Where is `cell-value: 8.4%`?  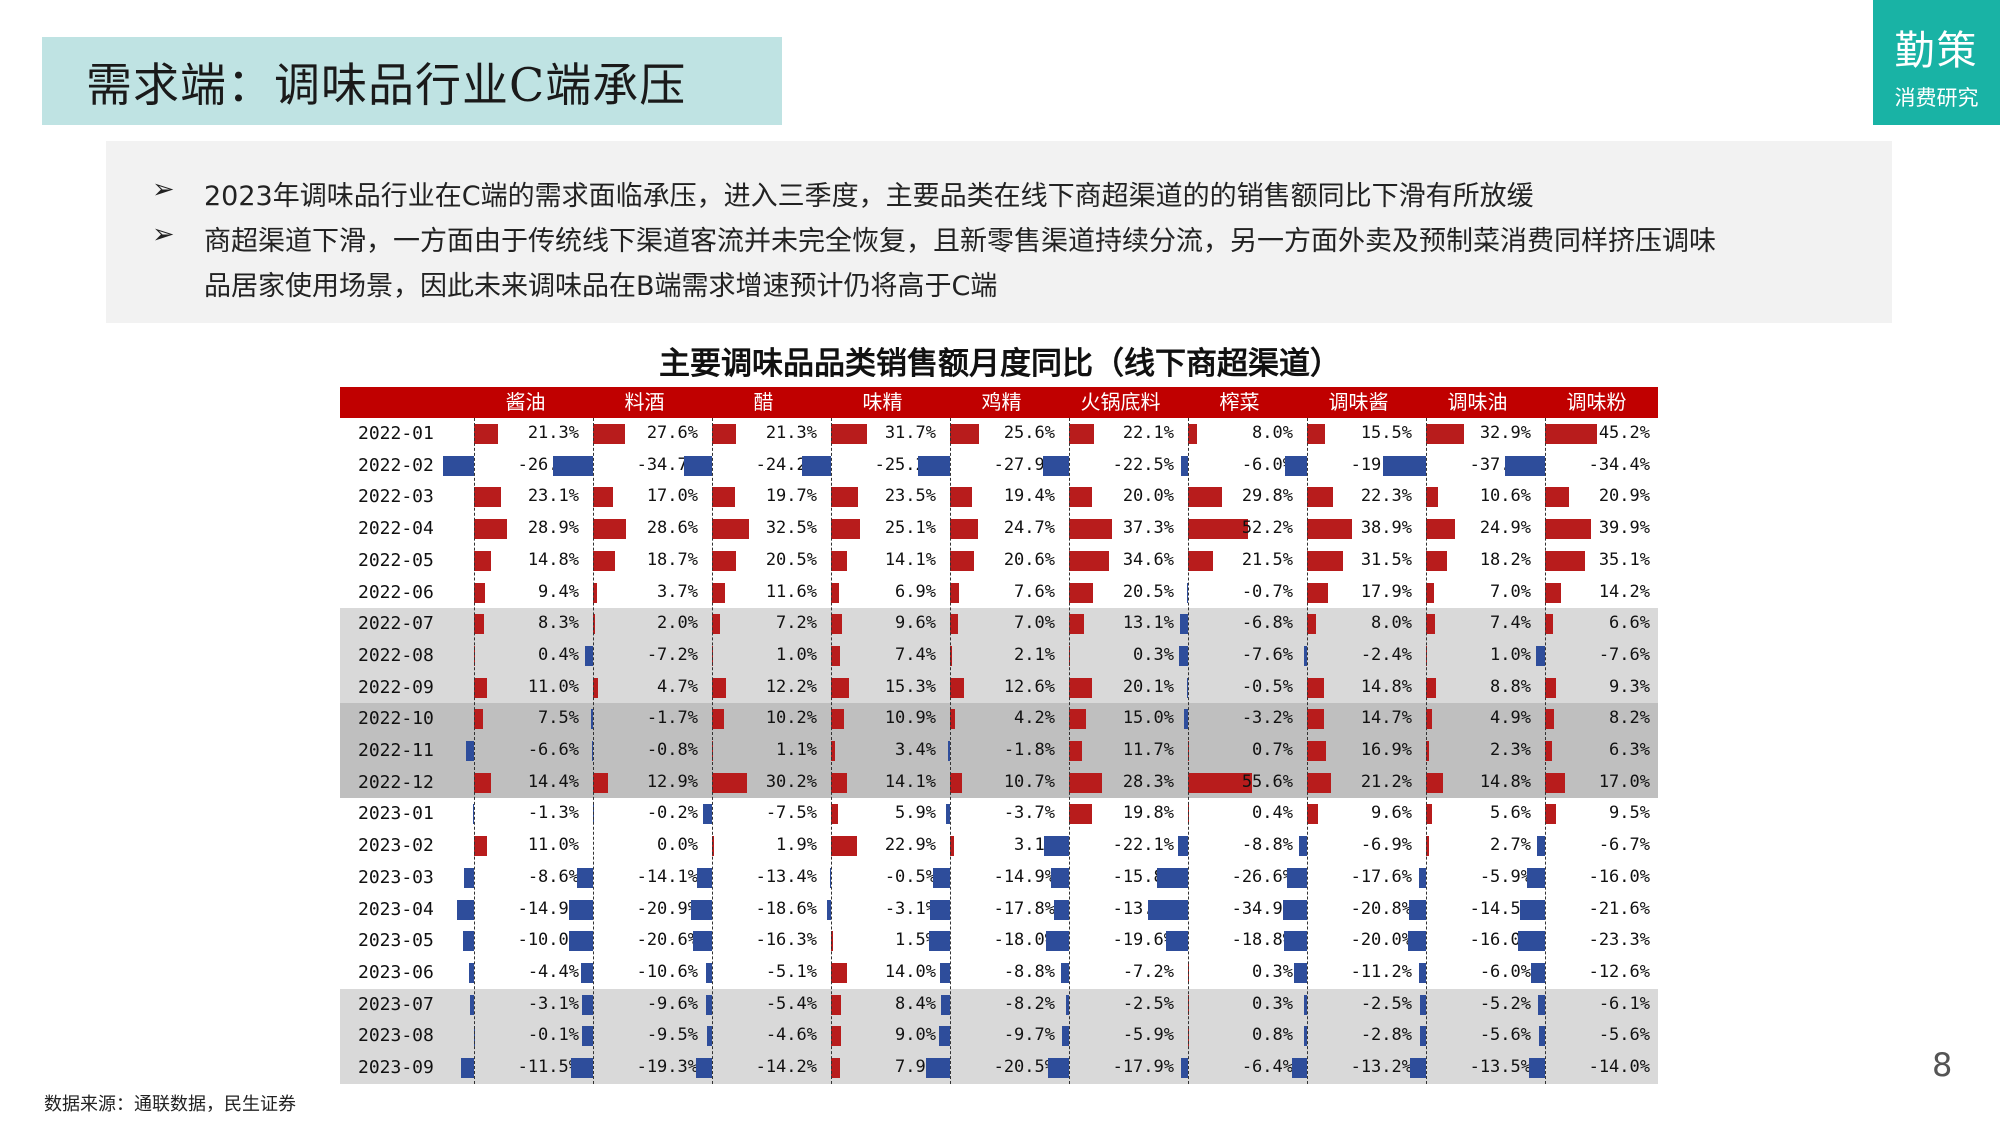 cell-value: 8.4% is located at coordinates (915, 1003).